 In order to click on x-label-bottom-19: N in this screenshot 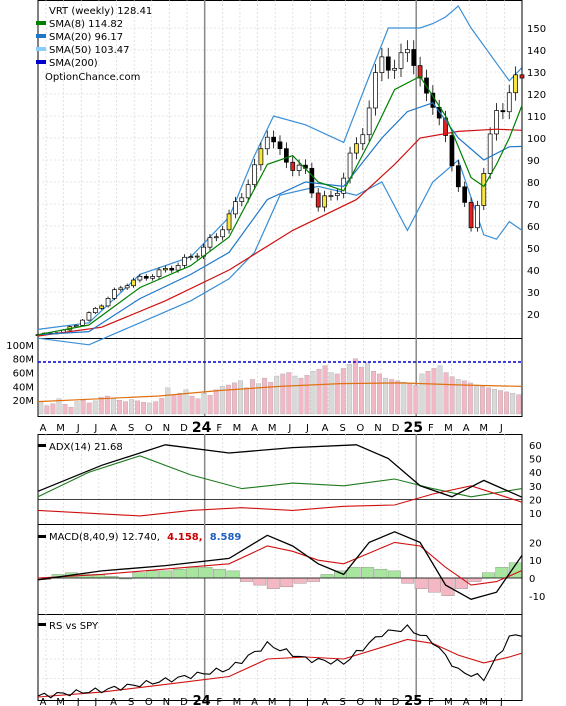, I will do `click(377, 701)`.